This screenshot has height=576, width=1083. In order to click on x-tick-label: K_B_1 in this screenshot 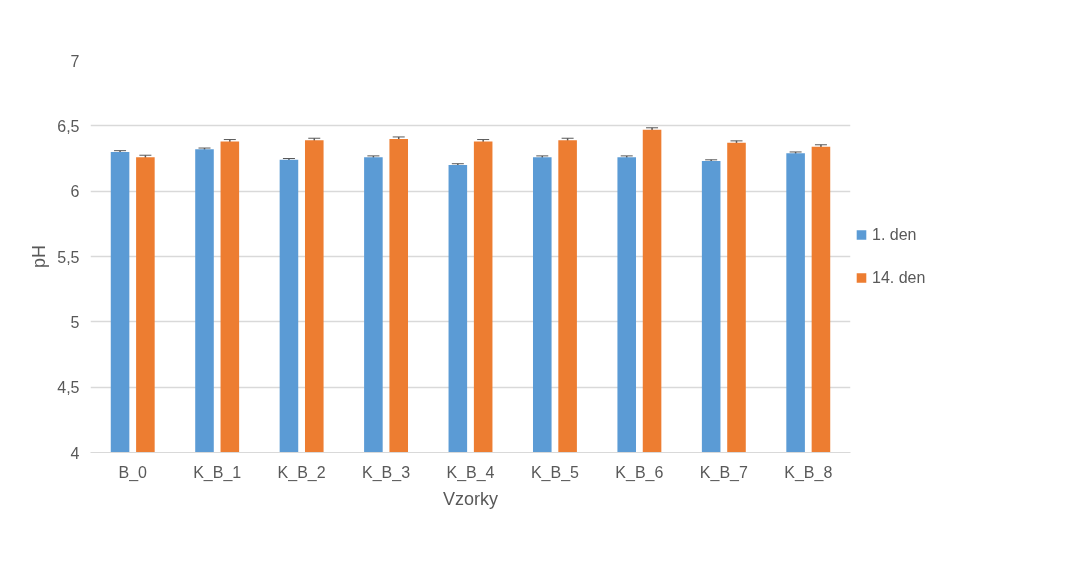, I will do `click(217, 472)`.